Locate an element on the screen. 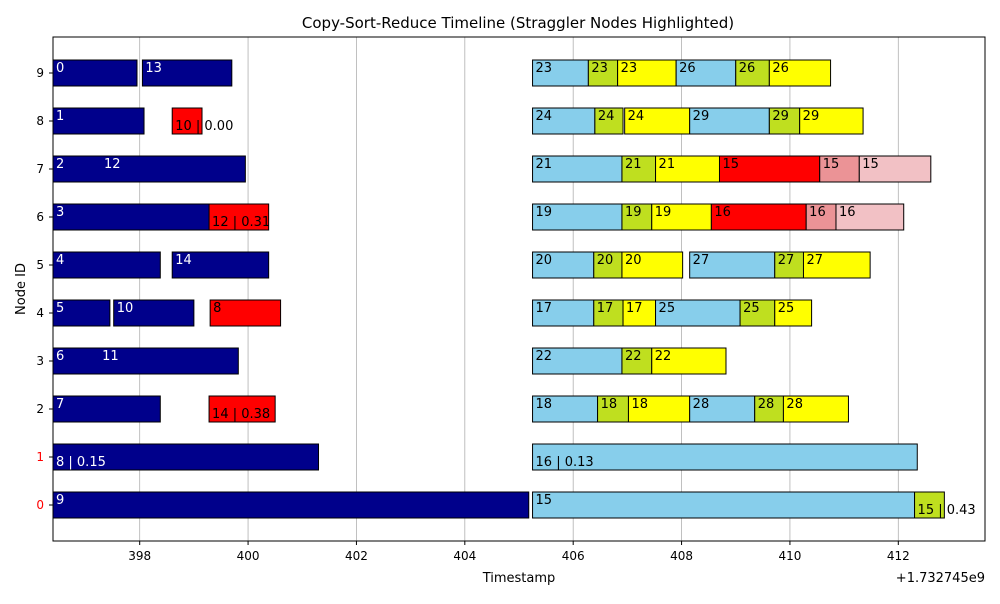  task-label: 10 is located at coordinates (125, 308).